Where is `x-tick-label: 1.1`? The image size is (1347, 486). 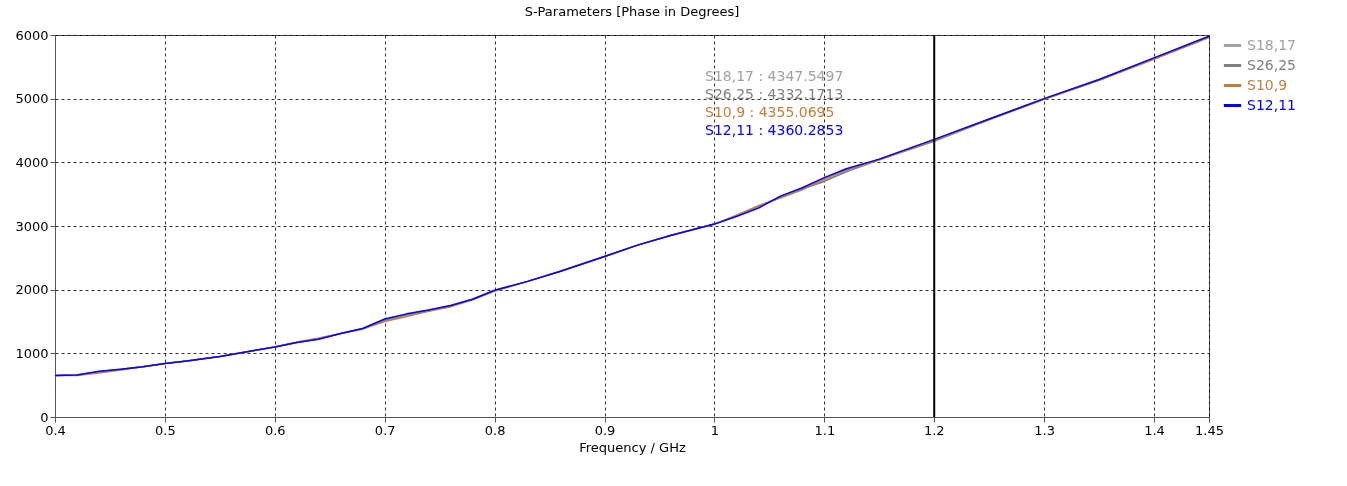
x-tick-label: 1.1 is located at coordinates (825, 430).